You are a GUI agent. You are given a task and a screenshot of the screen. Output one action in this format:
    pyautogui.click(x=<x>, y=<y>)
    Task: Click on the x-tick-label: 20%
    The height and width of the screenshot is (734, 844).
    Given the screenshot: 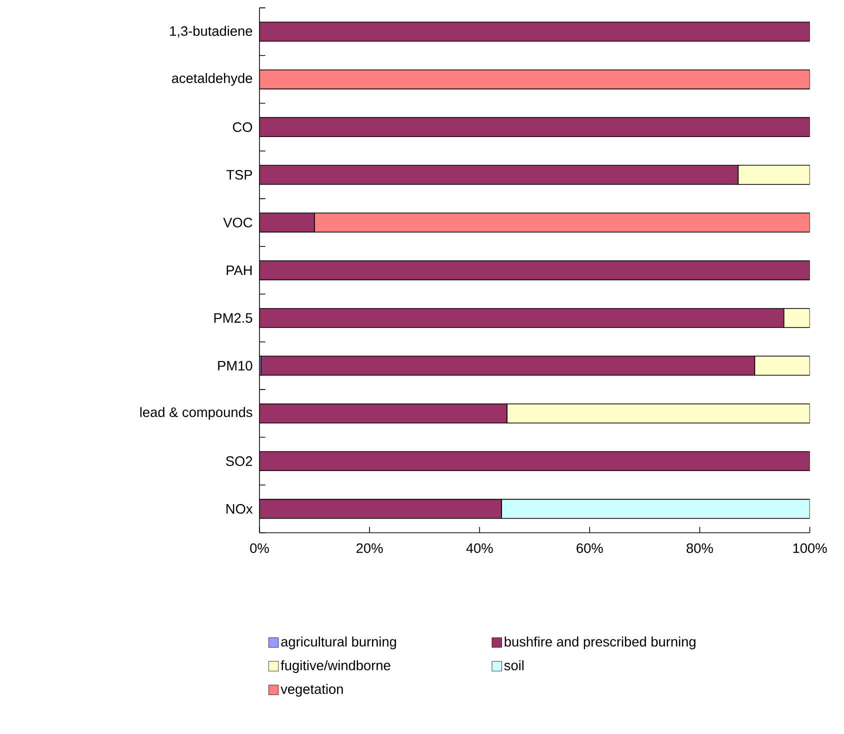 What is the action you would take?
    pyautogui.click(x=369, y=548)
    